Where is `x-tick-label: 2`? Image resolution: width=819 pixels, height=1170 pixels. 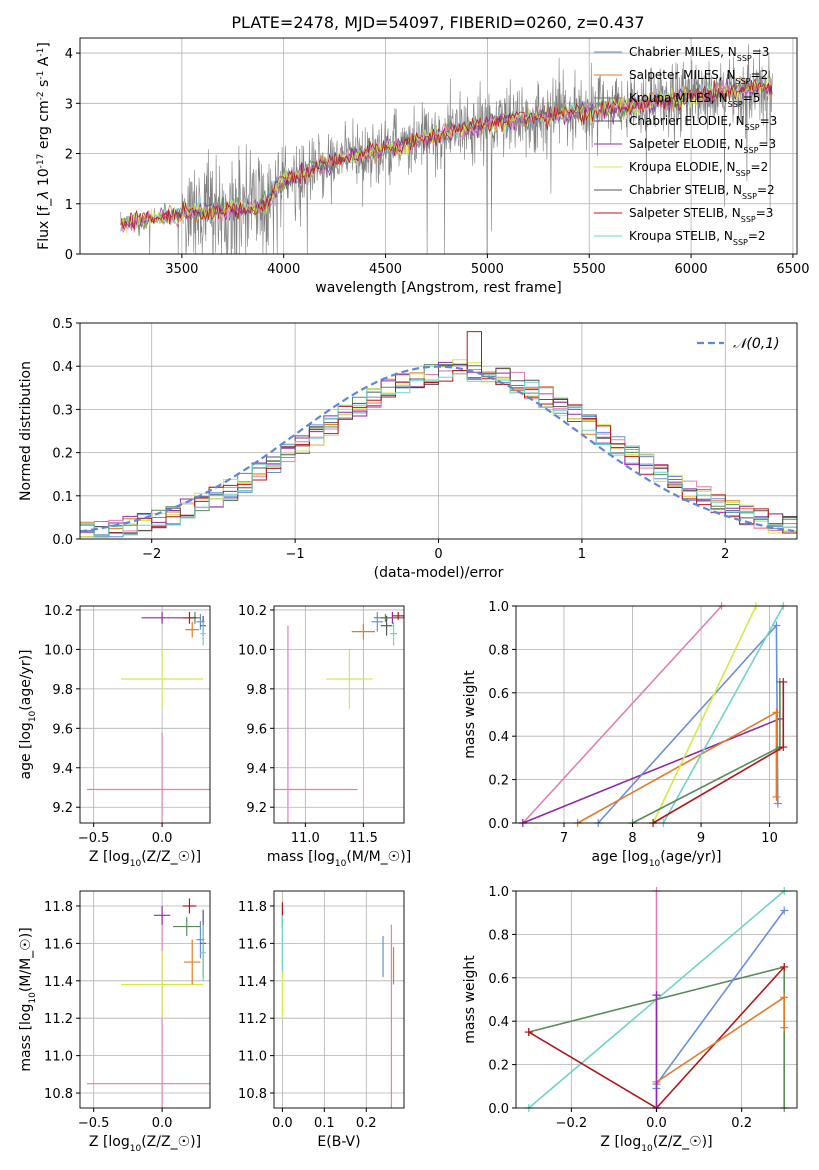 x-tick-label: 2 is located at coordinates (725, 554).